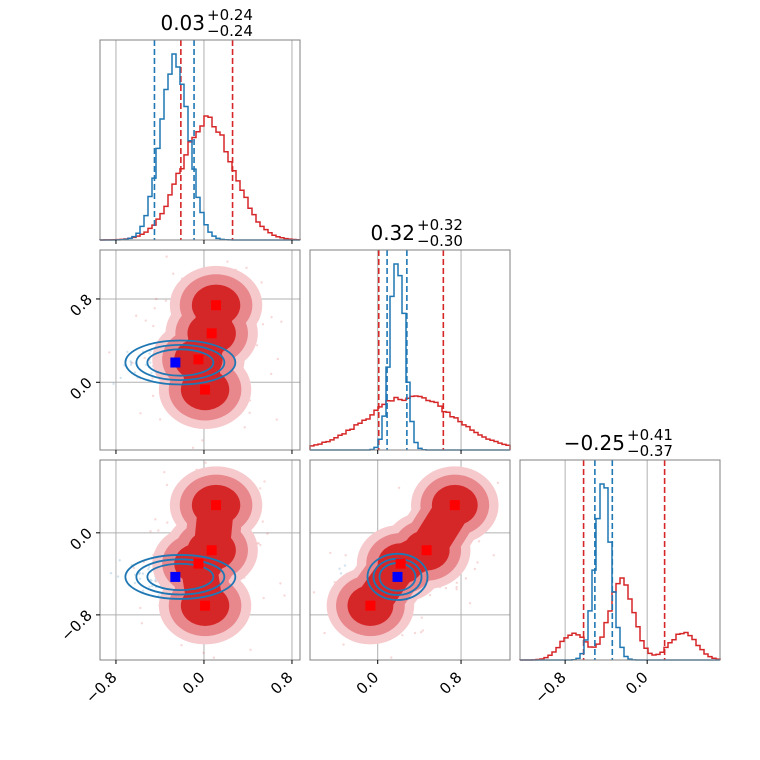 The width and height of the screenshot is (760, 760). I want to click on y-tick-label: 0.0, so click(81, 539).